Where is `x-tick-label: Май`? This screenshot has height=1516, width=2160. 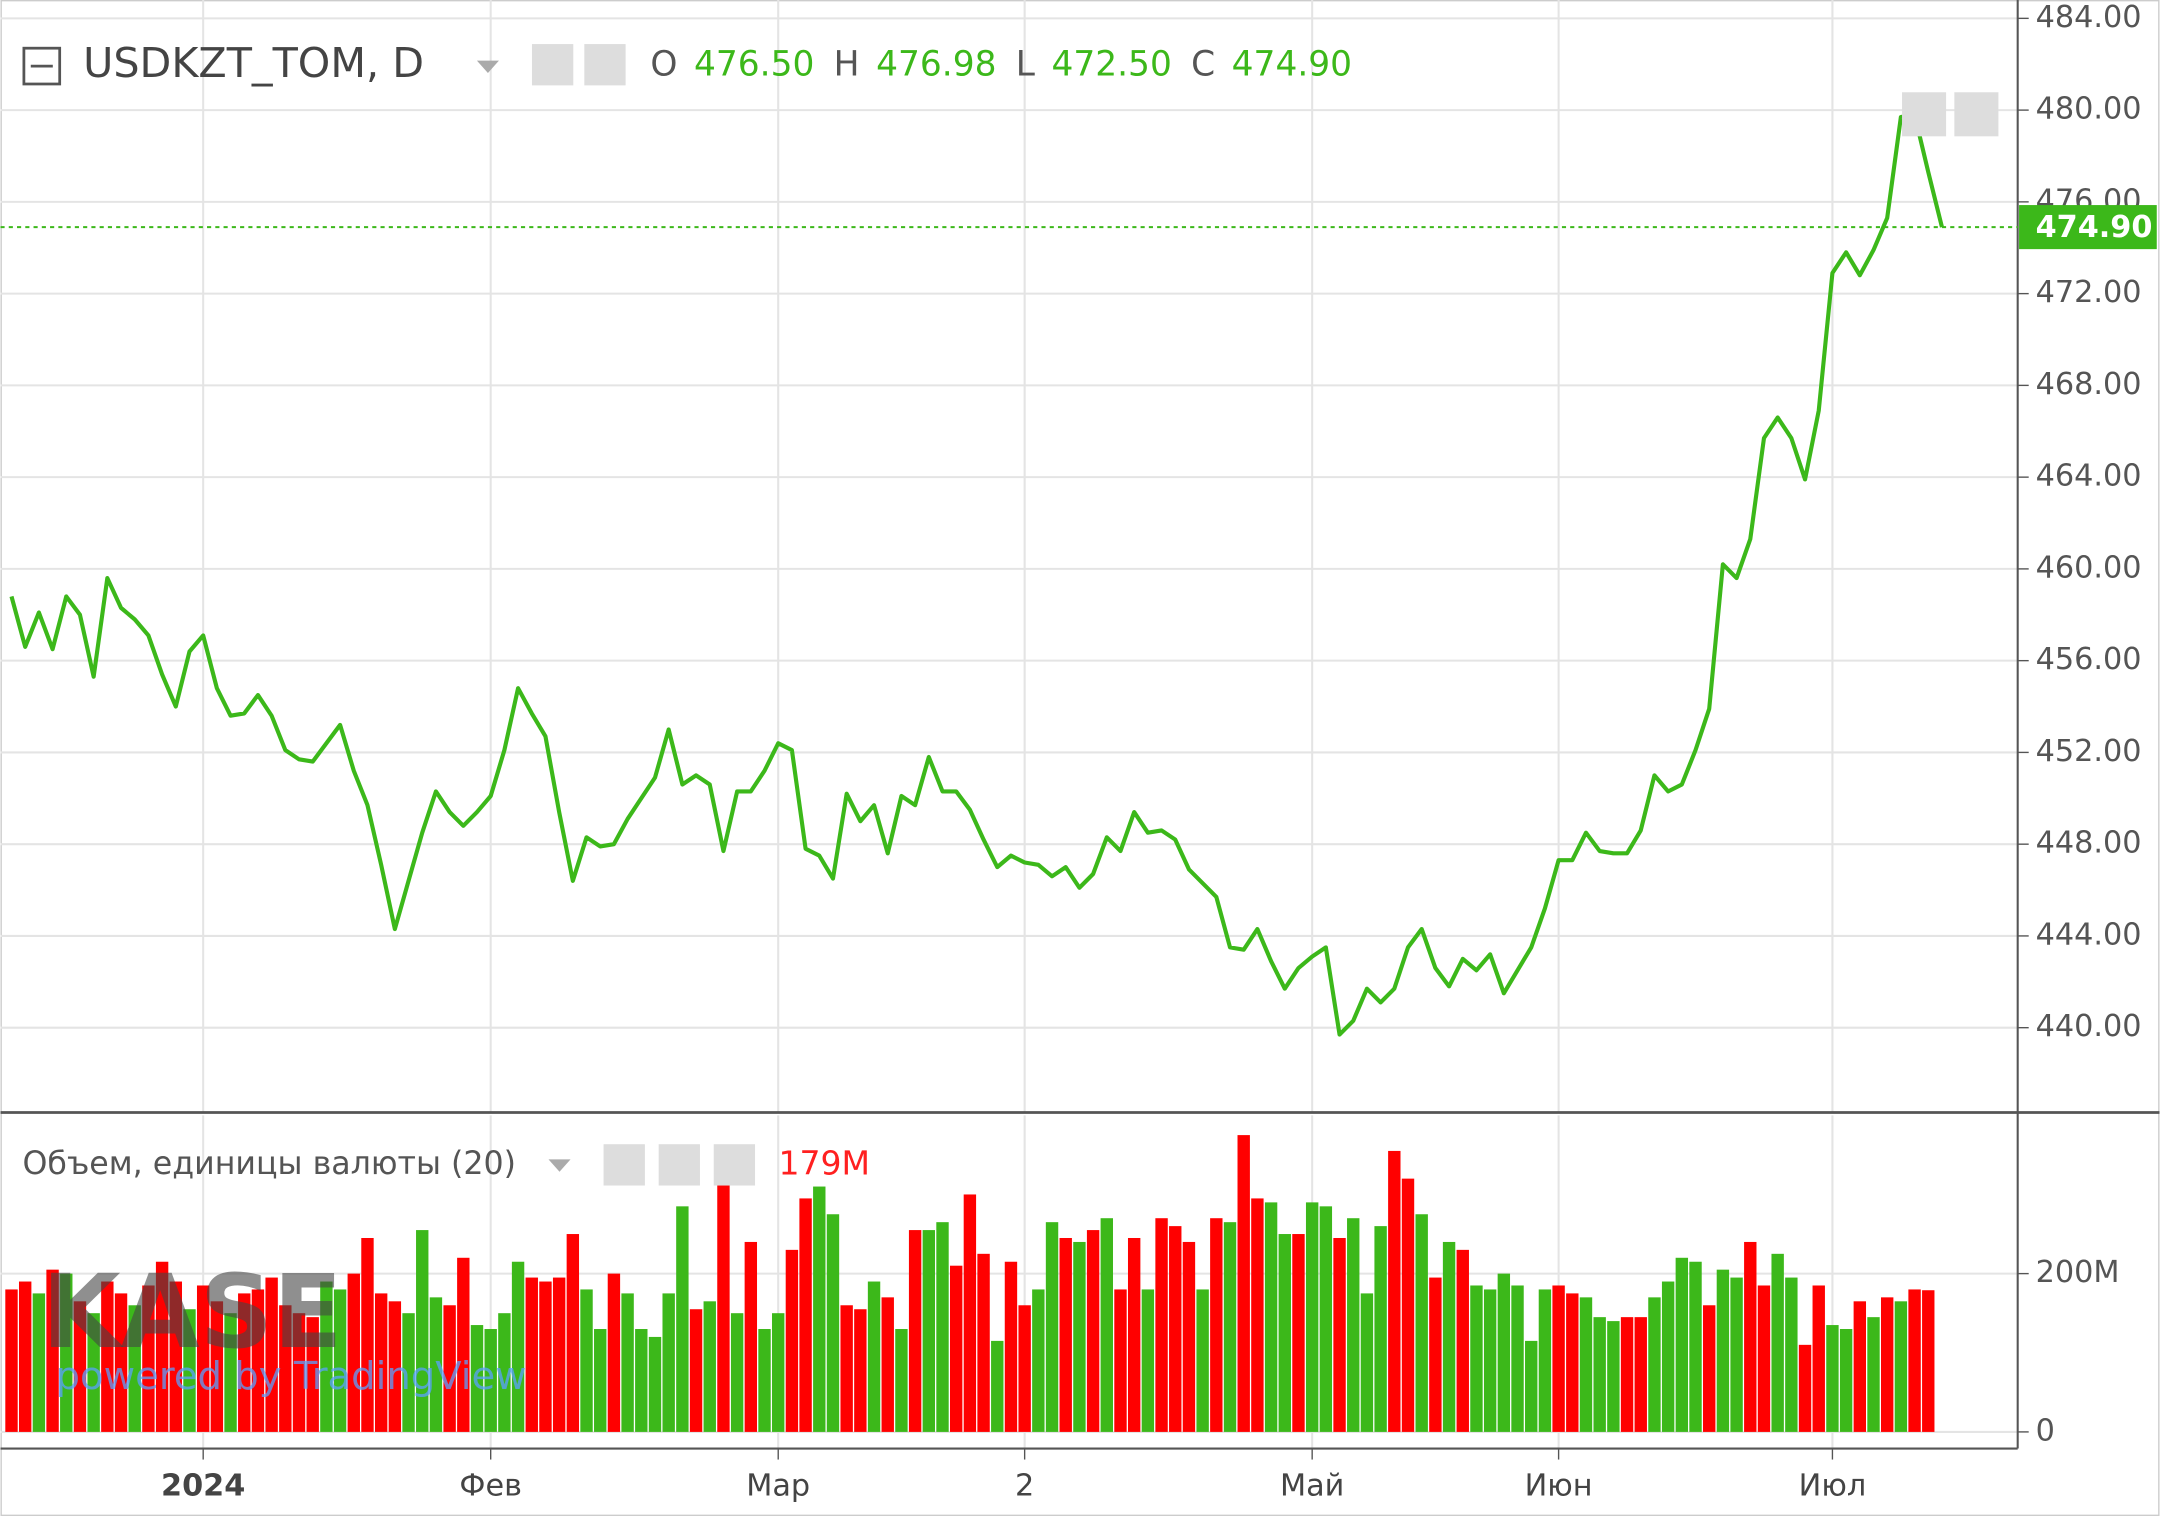
x-tick-label: Май is located at coordinates (1312, 1486).